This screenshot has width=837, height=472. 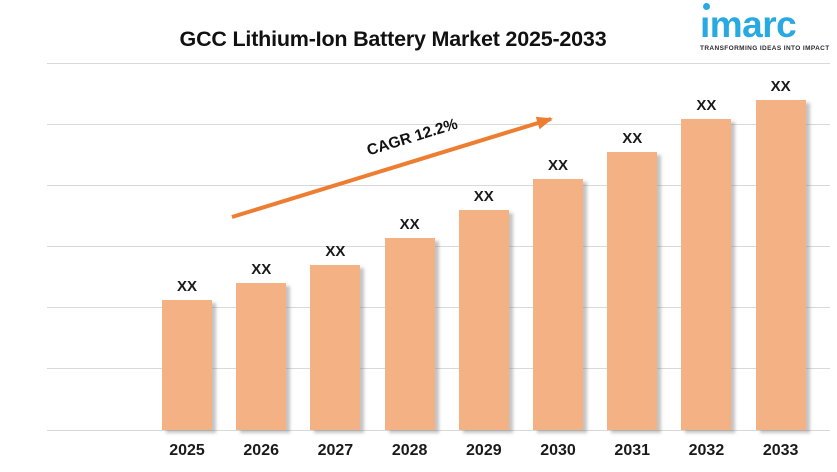 What do you see at coordinates (187, 365) in the screenshot?
I see `bar-2025` at bounding box center [187, 365].